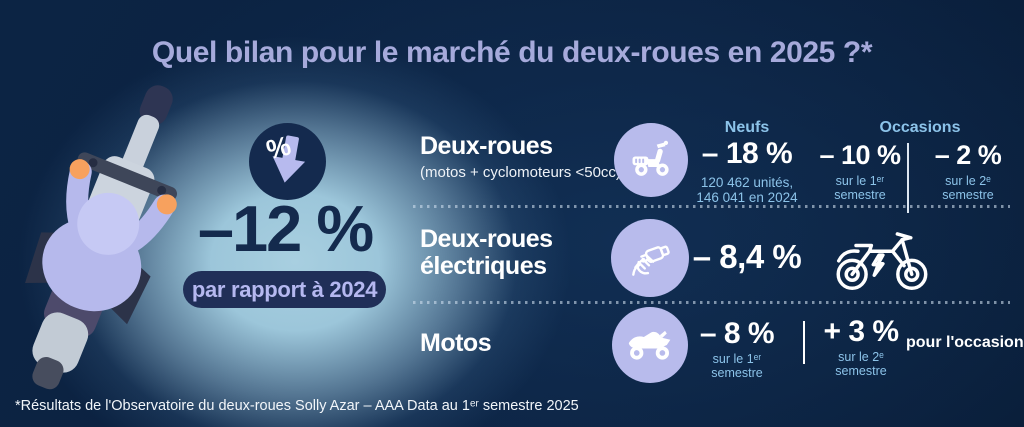 This screenshot has height=427, width=1024. What do you see at coordinates (79, 169) in the screenshot?
I see `rider-left-hand-shape` at bounding box center [79, 169].